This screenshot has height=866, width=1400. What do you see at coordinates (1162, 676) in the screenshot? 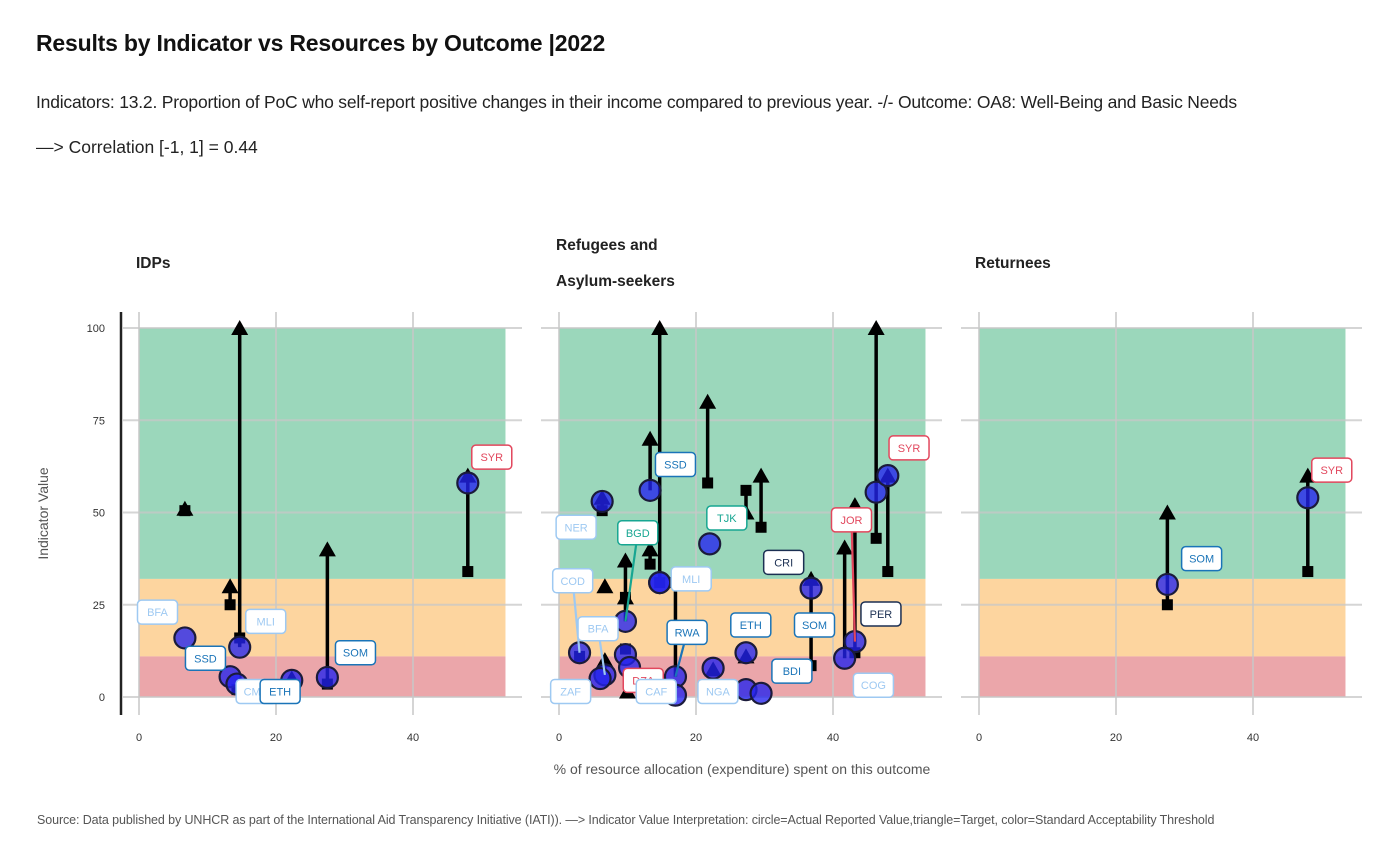
I see `band-bad` at bounding box center [1162, 676].